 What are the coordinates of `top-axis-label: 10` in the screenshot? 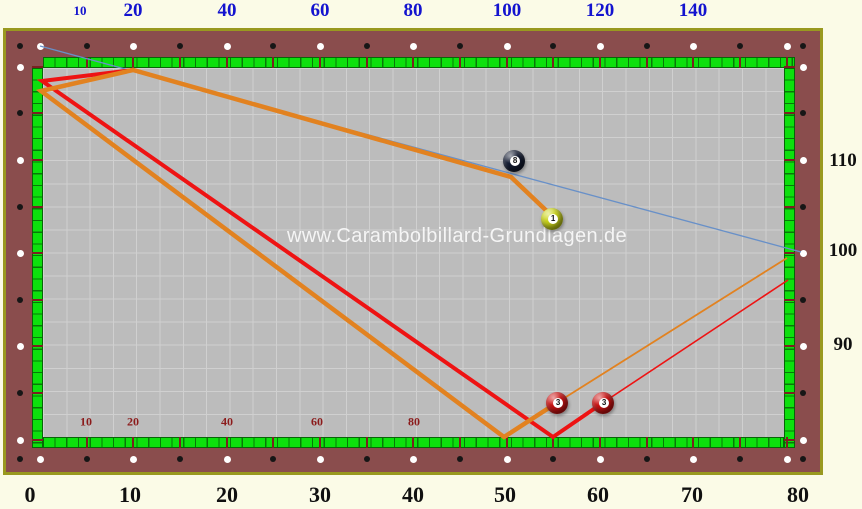 It's located at (80, 10).